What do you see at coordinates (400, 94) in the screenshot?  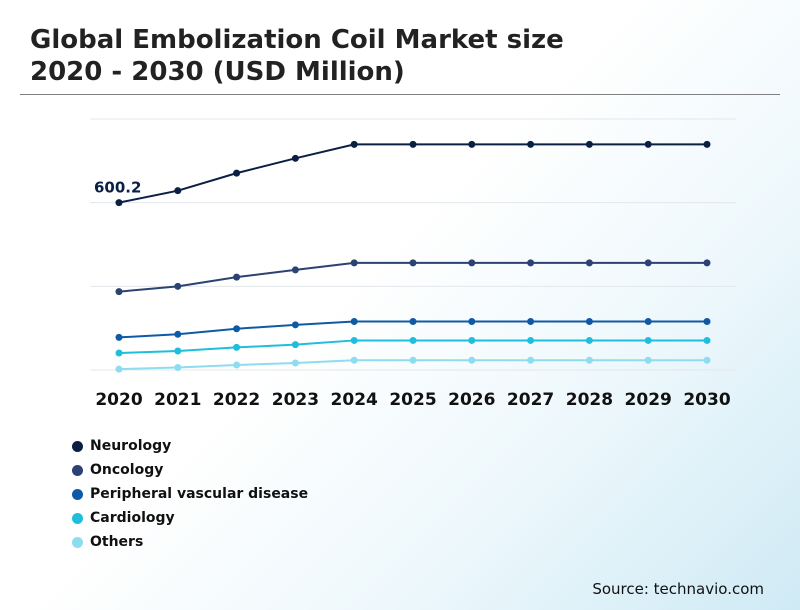 I see `title-divider` at bounding box center [400, 94].